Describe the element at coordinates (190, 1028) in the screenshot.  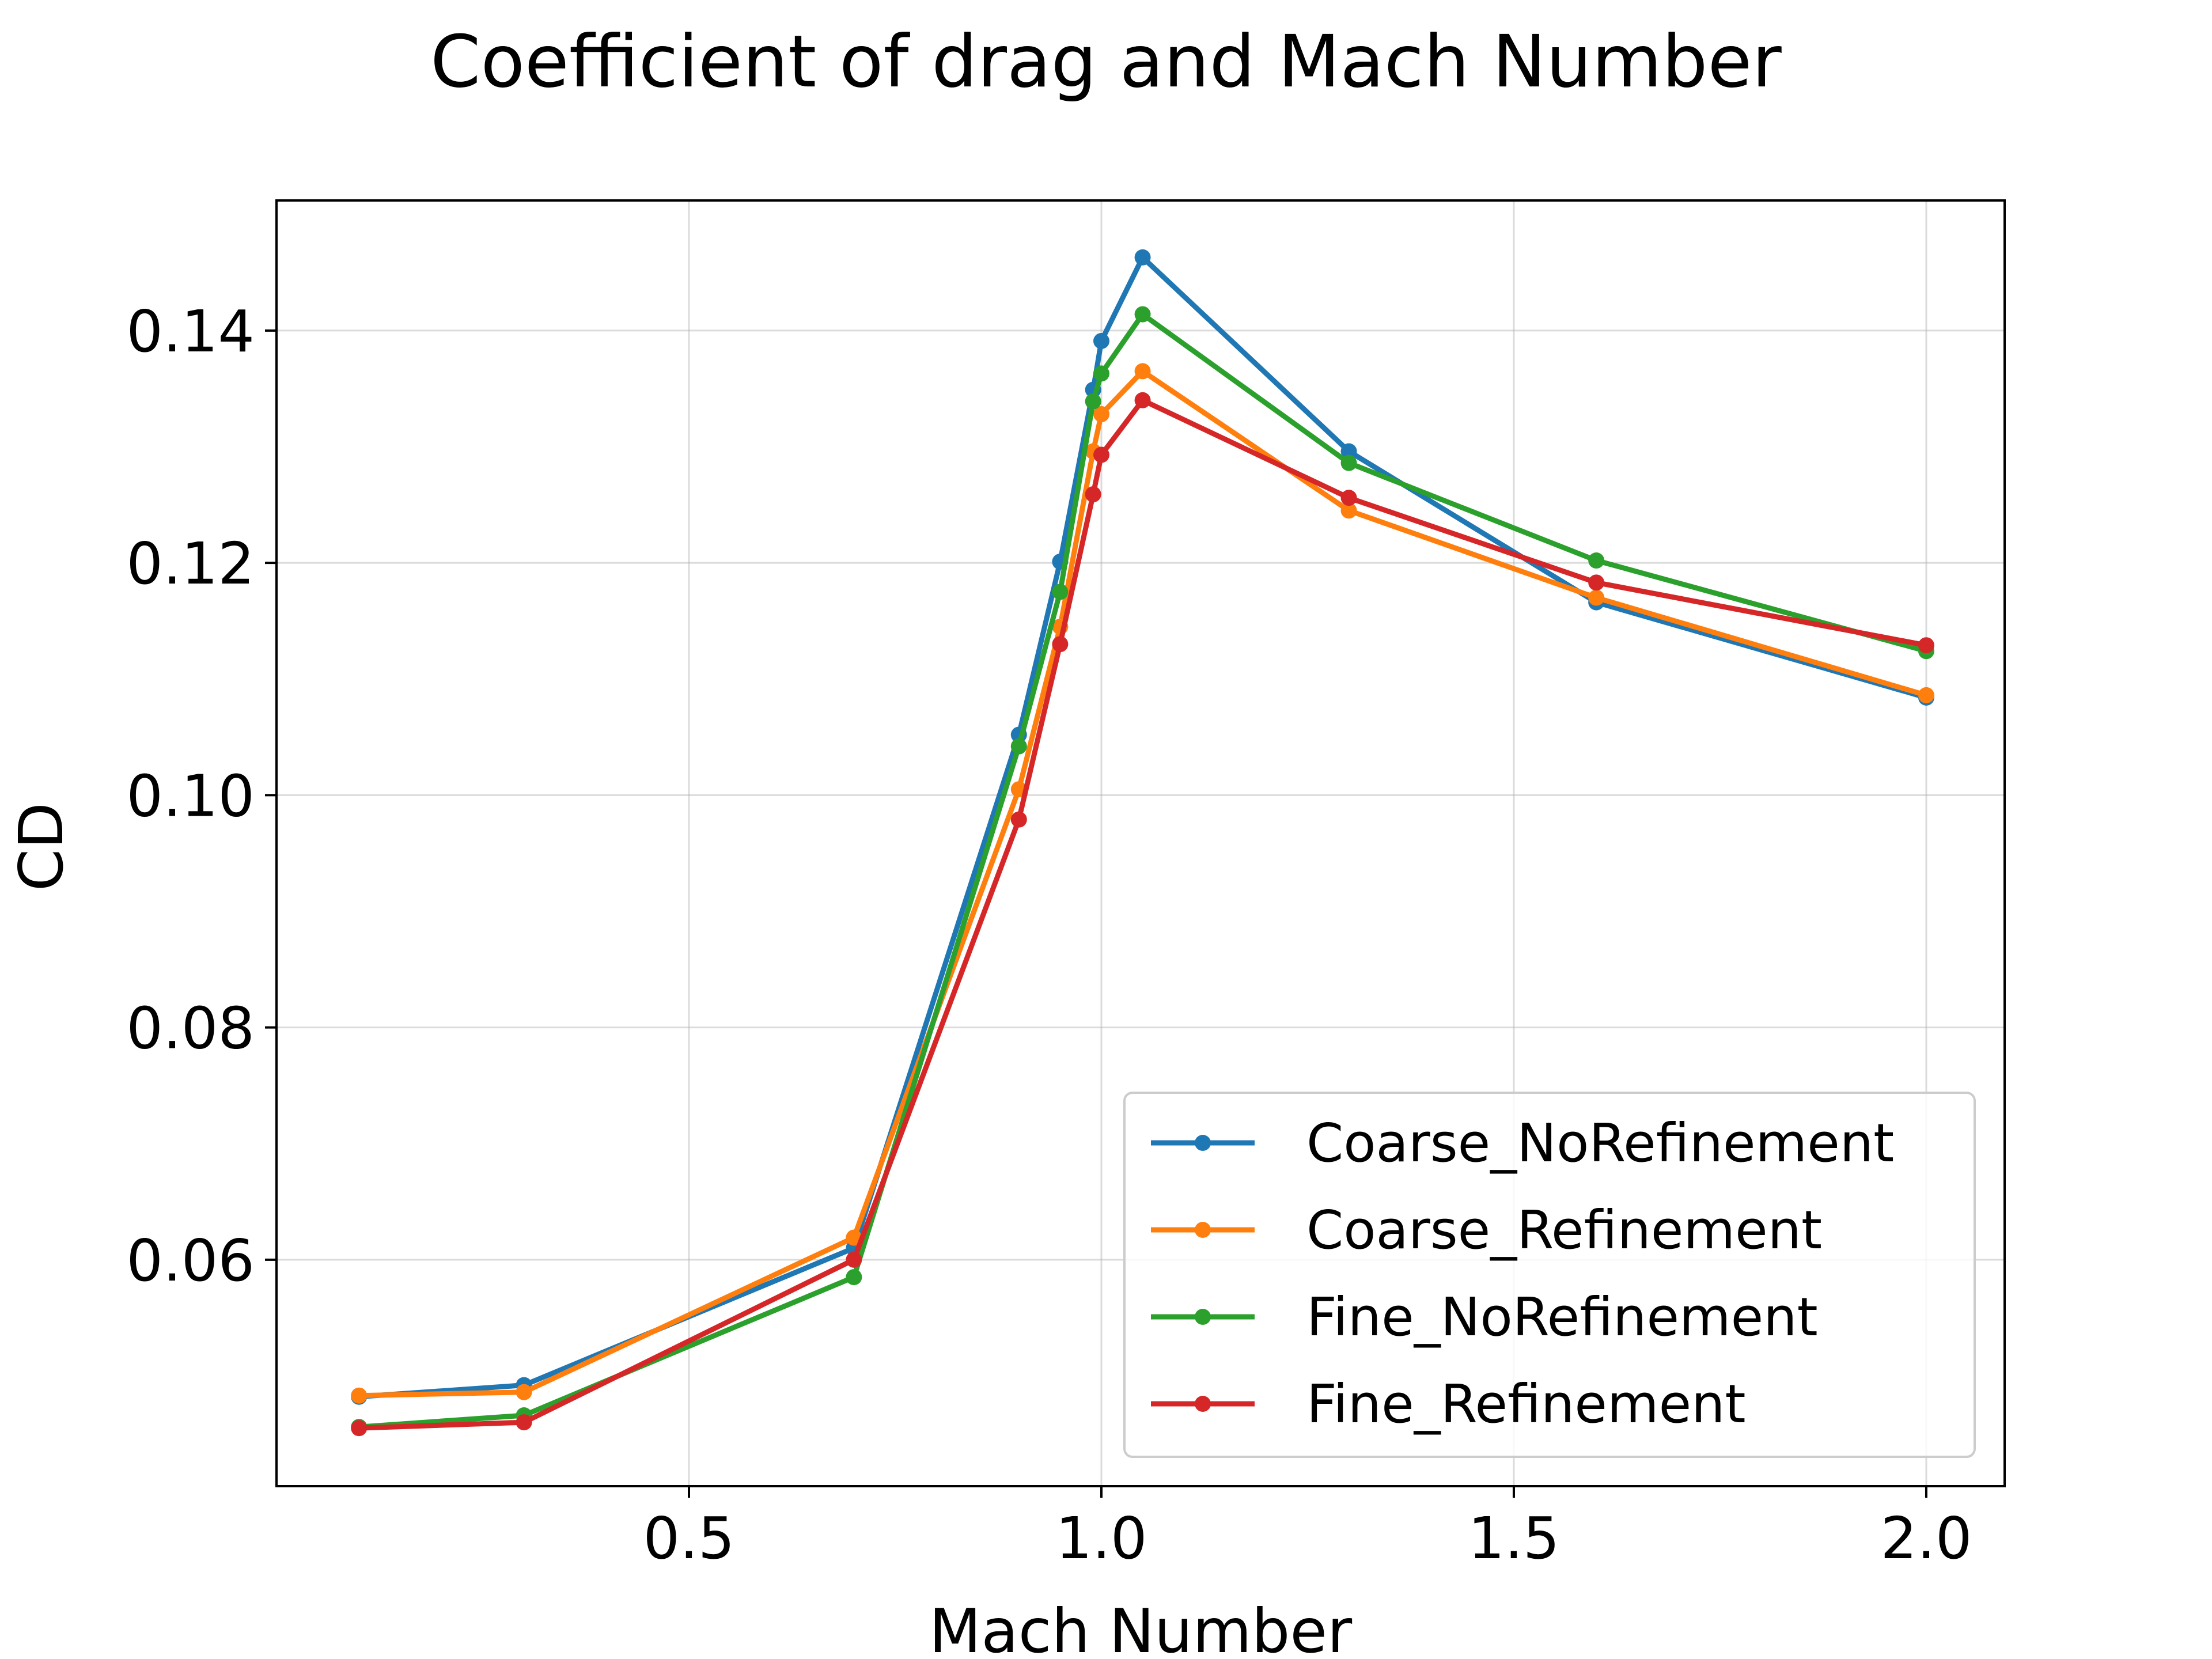
I see `y-tick-label: 0.08` at that location.